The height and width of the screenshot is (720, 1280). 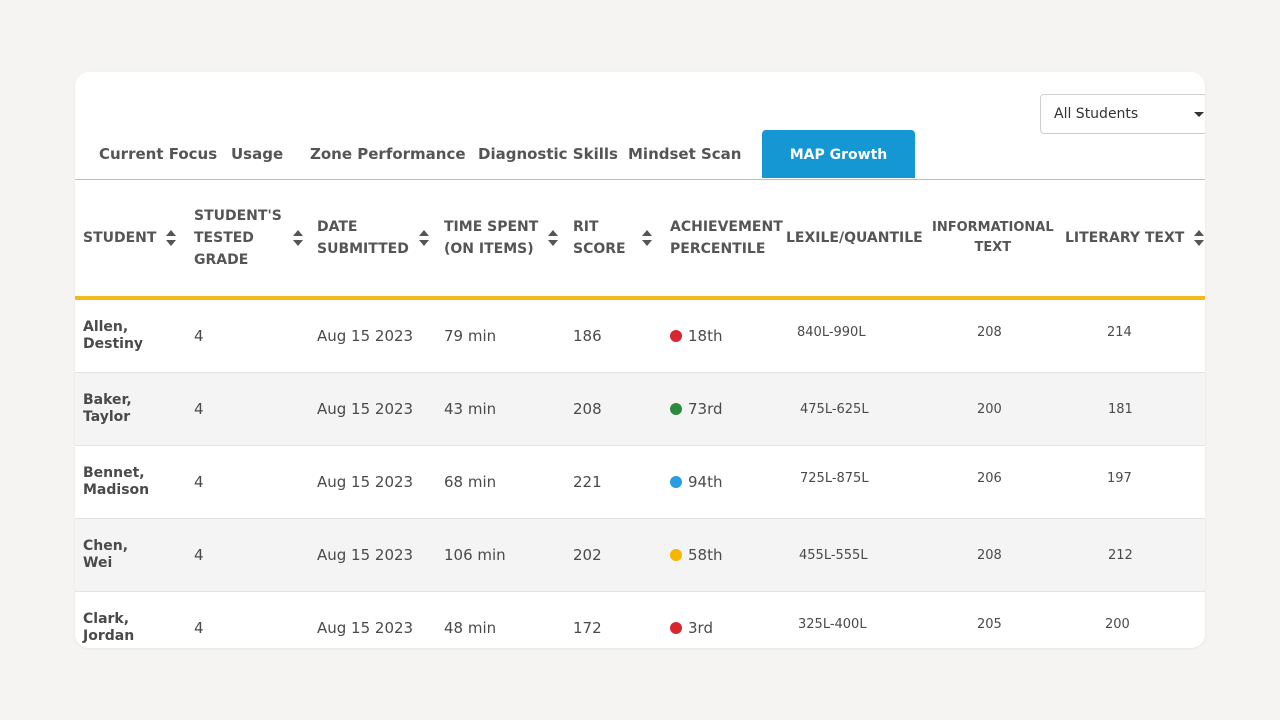 What do you see at coordinates (363, 238) in the screenshot?
I see `column-header-label: DATE SUBMITTED` at bounding box center [363, 238].